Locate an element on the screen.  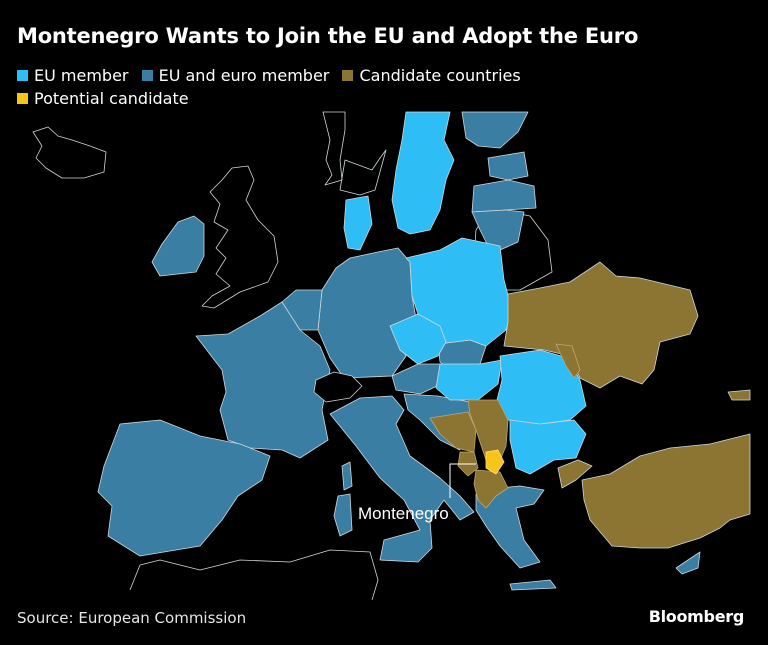
cyprus is located at coordinates (688, 563).